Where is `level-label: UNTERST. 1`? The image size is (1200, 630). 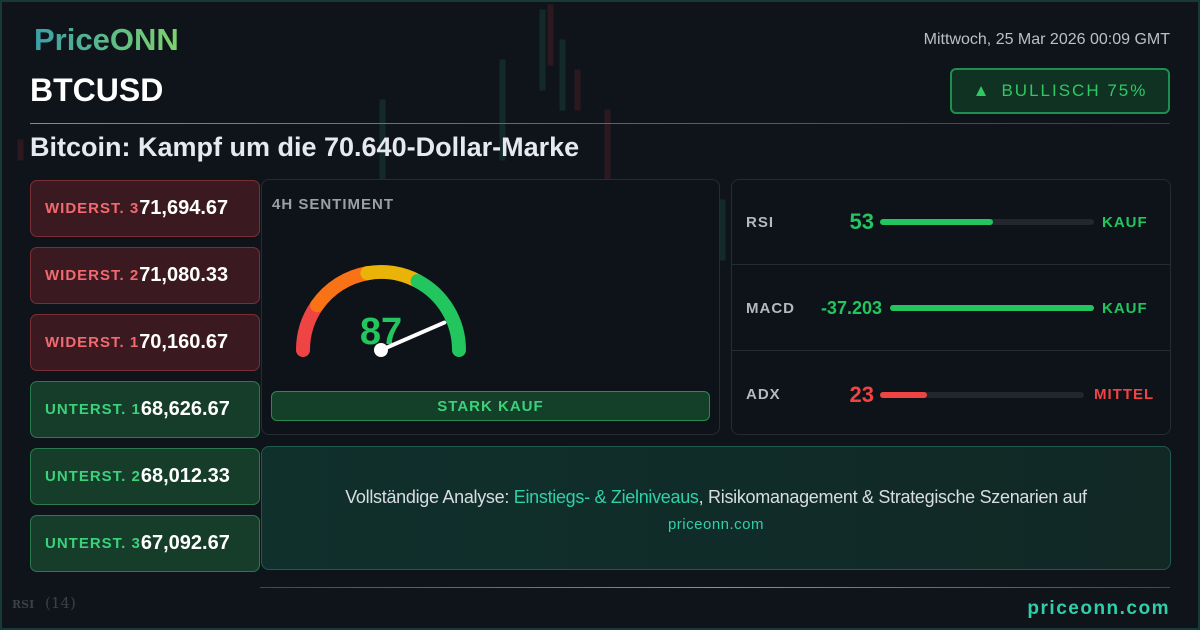
level-label: UNTERST. 1 is located at coordinates (93, 409).